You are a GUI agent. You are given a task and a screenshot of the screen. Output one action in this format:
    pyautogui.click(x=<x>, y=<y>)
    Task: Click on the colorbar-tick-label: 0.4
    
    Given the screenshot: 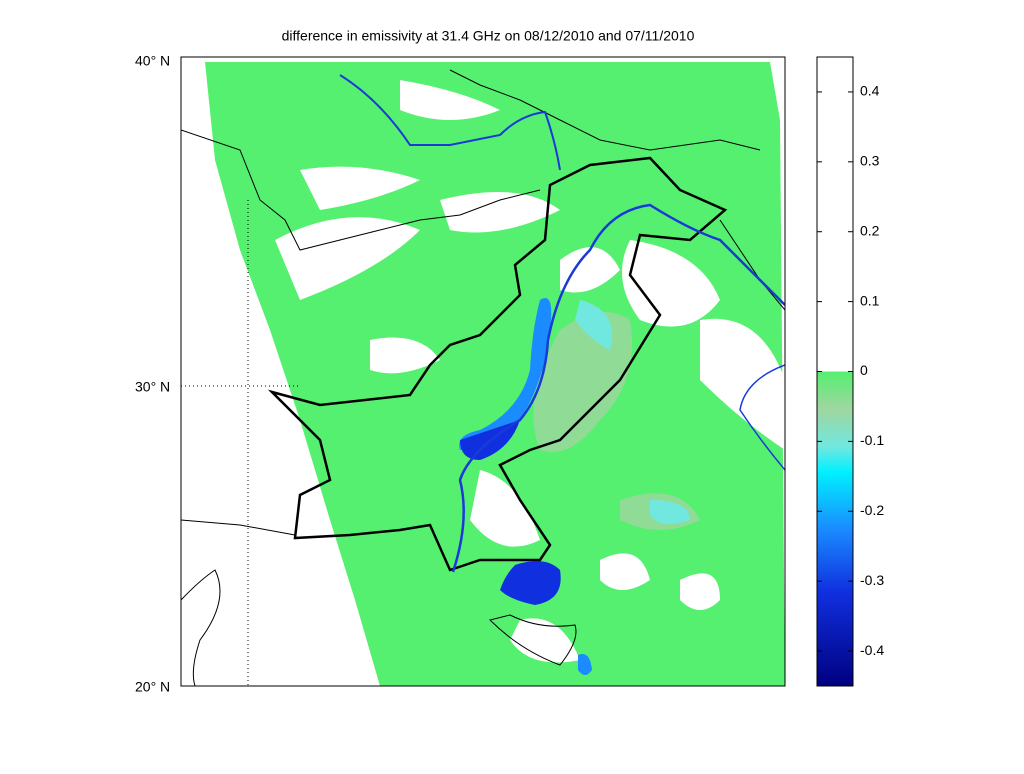 What is the action you would take?
    pyautogui.click(x=870, y=91)
    